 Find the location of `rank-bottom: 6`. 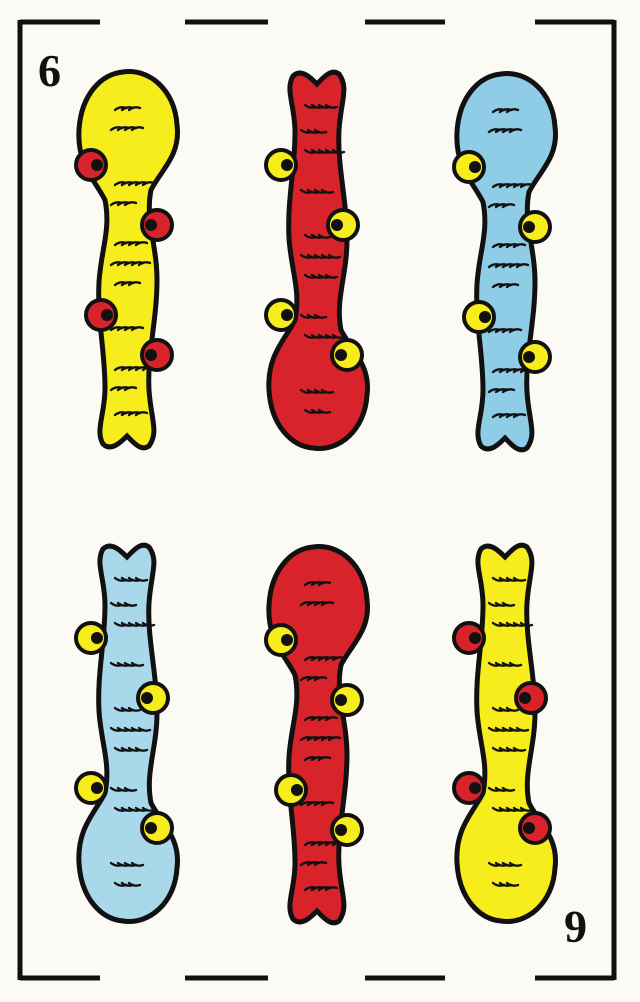

rank-bottom: 6 is located at coordinates (575, 927).